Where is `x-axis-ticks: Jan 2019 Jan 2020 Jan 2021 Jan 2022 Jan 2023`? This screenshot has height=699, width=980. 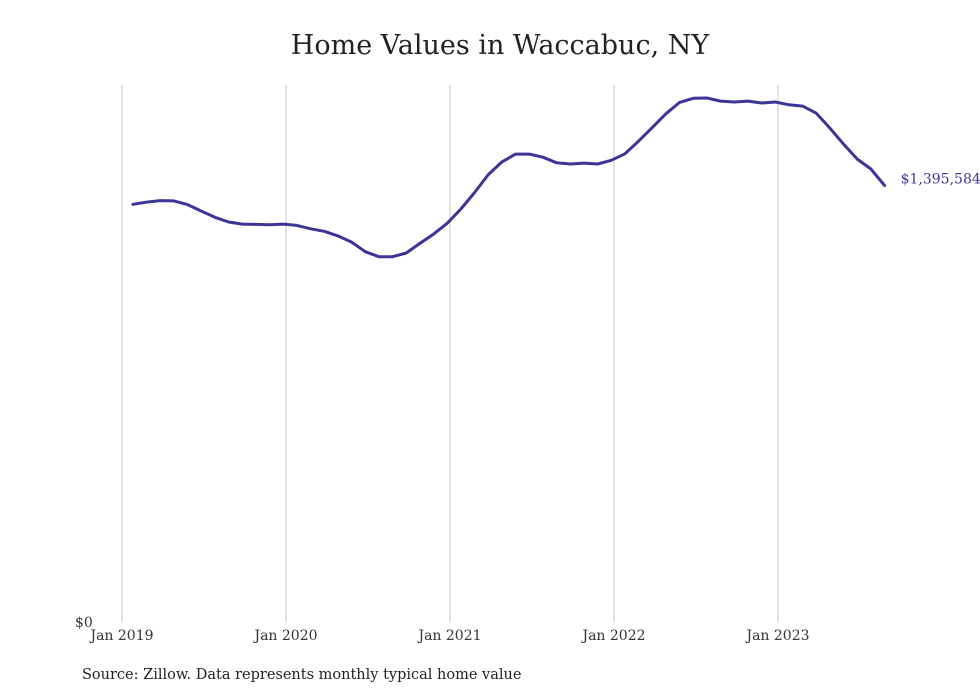 x-axis-ticks: Jan 2019 Jan 2020 Jan 2021 Jan 2022 Jan 2023 is located at coordinates (448, 636).